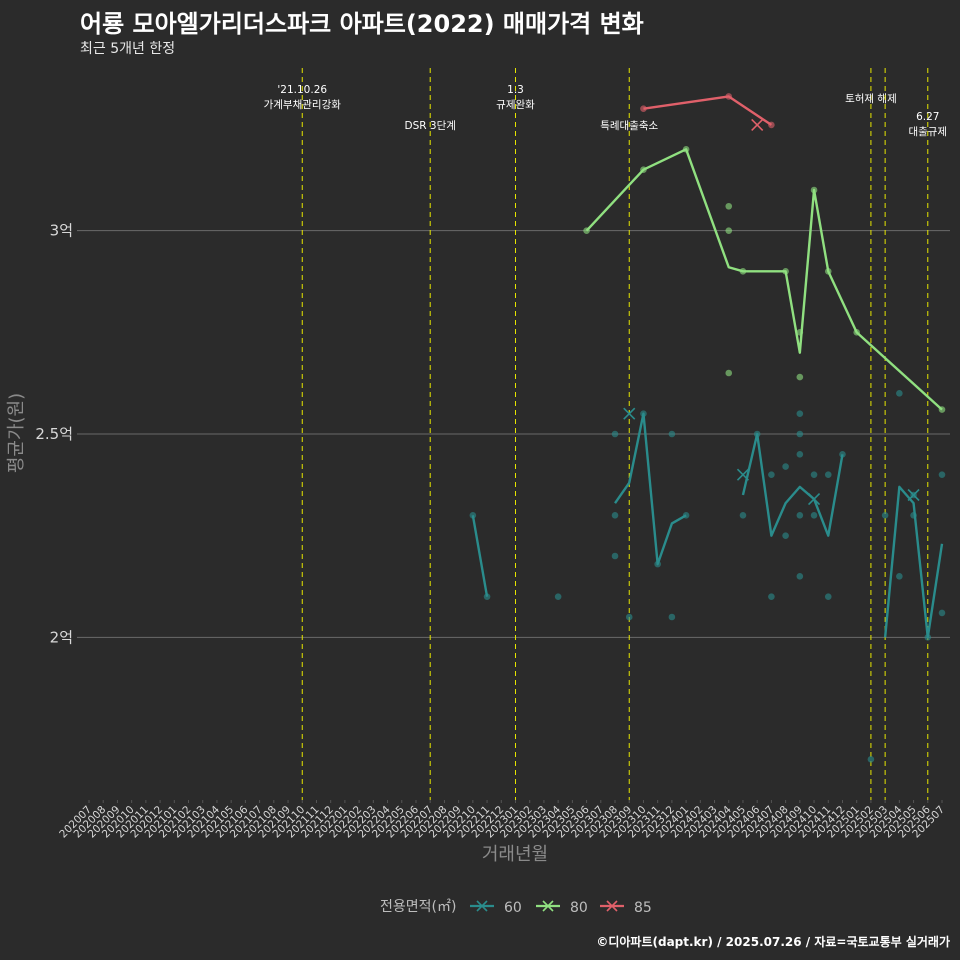 The image size is (960, 960). I want to click on event-annotation: 규제완화, so click(515, 104).